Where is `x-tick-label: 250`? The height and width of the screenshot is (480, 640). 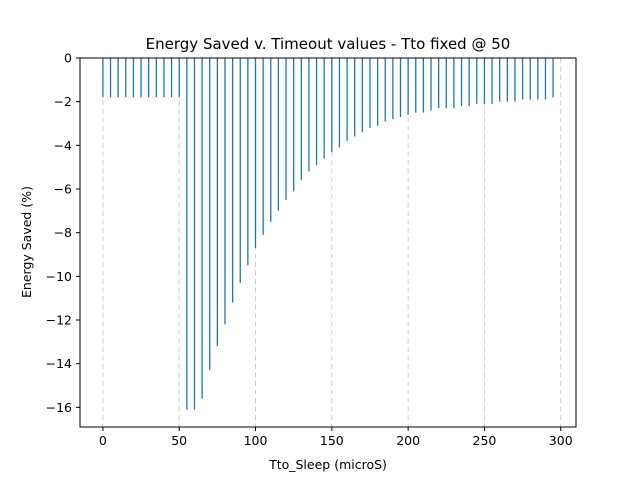 x-tick-label: 250 is located at coordinates (485, 440).